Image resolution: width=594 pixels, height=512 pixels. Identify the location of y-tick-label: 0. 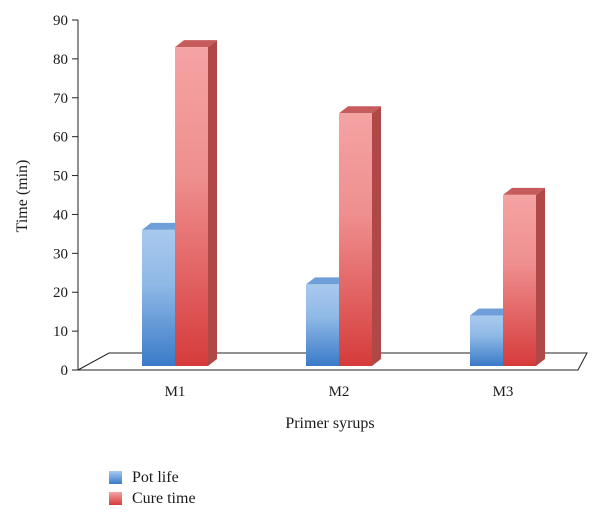
(65, 371).